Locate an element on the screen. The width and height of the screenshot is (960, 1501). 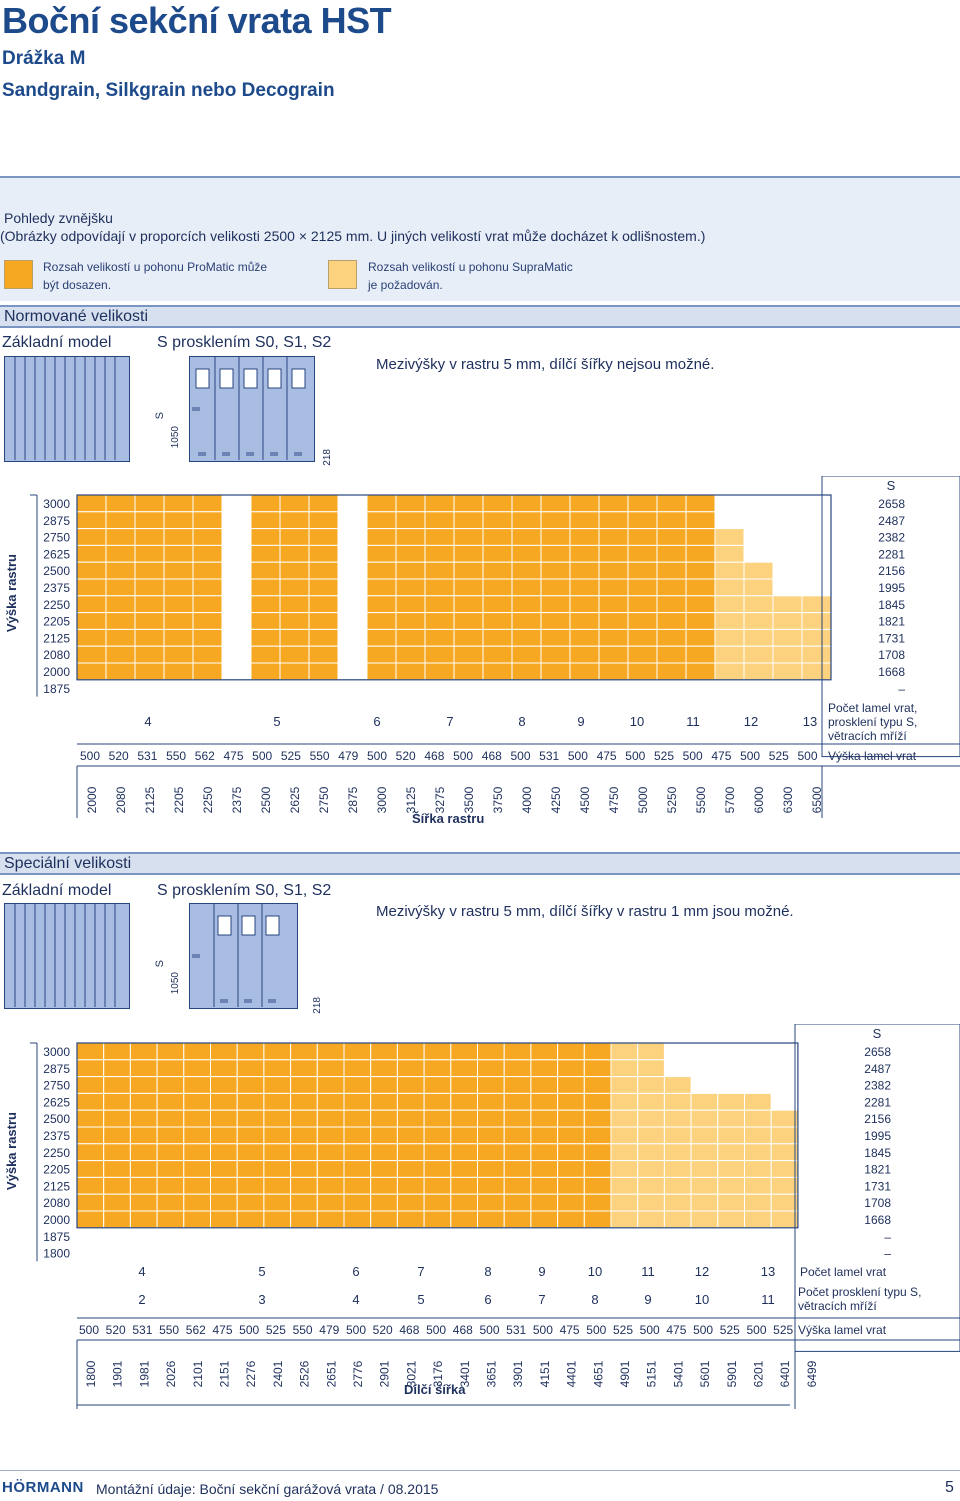
normal-lamel-height: 525 is located at coordinates (664, 756).